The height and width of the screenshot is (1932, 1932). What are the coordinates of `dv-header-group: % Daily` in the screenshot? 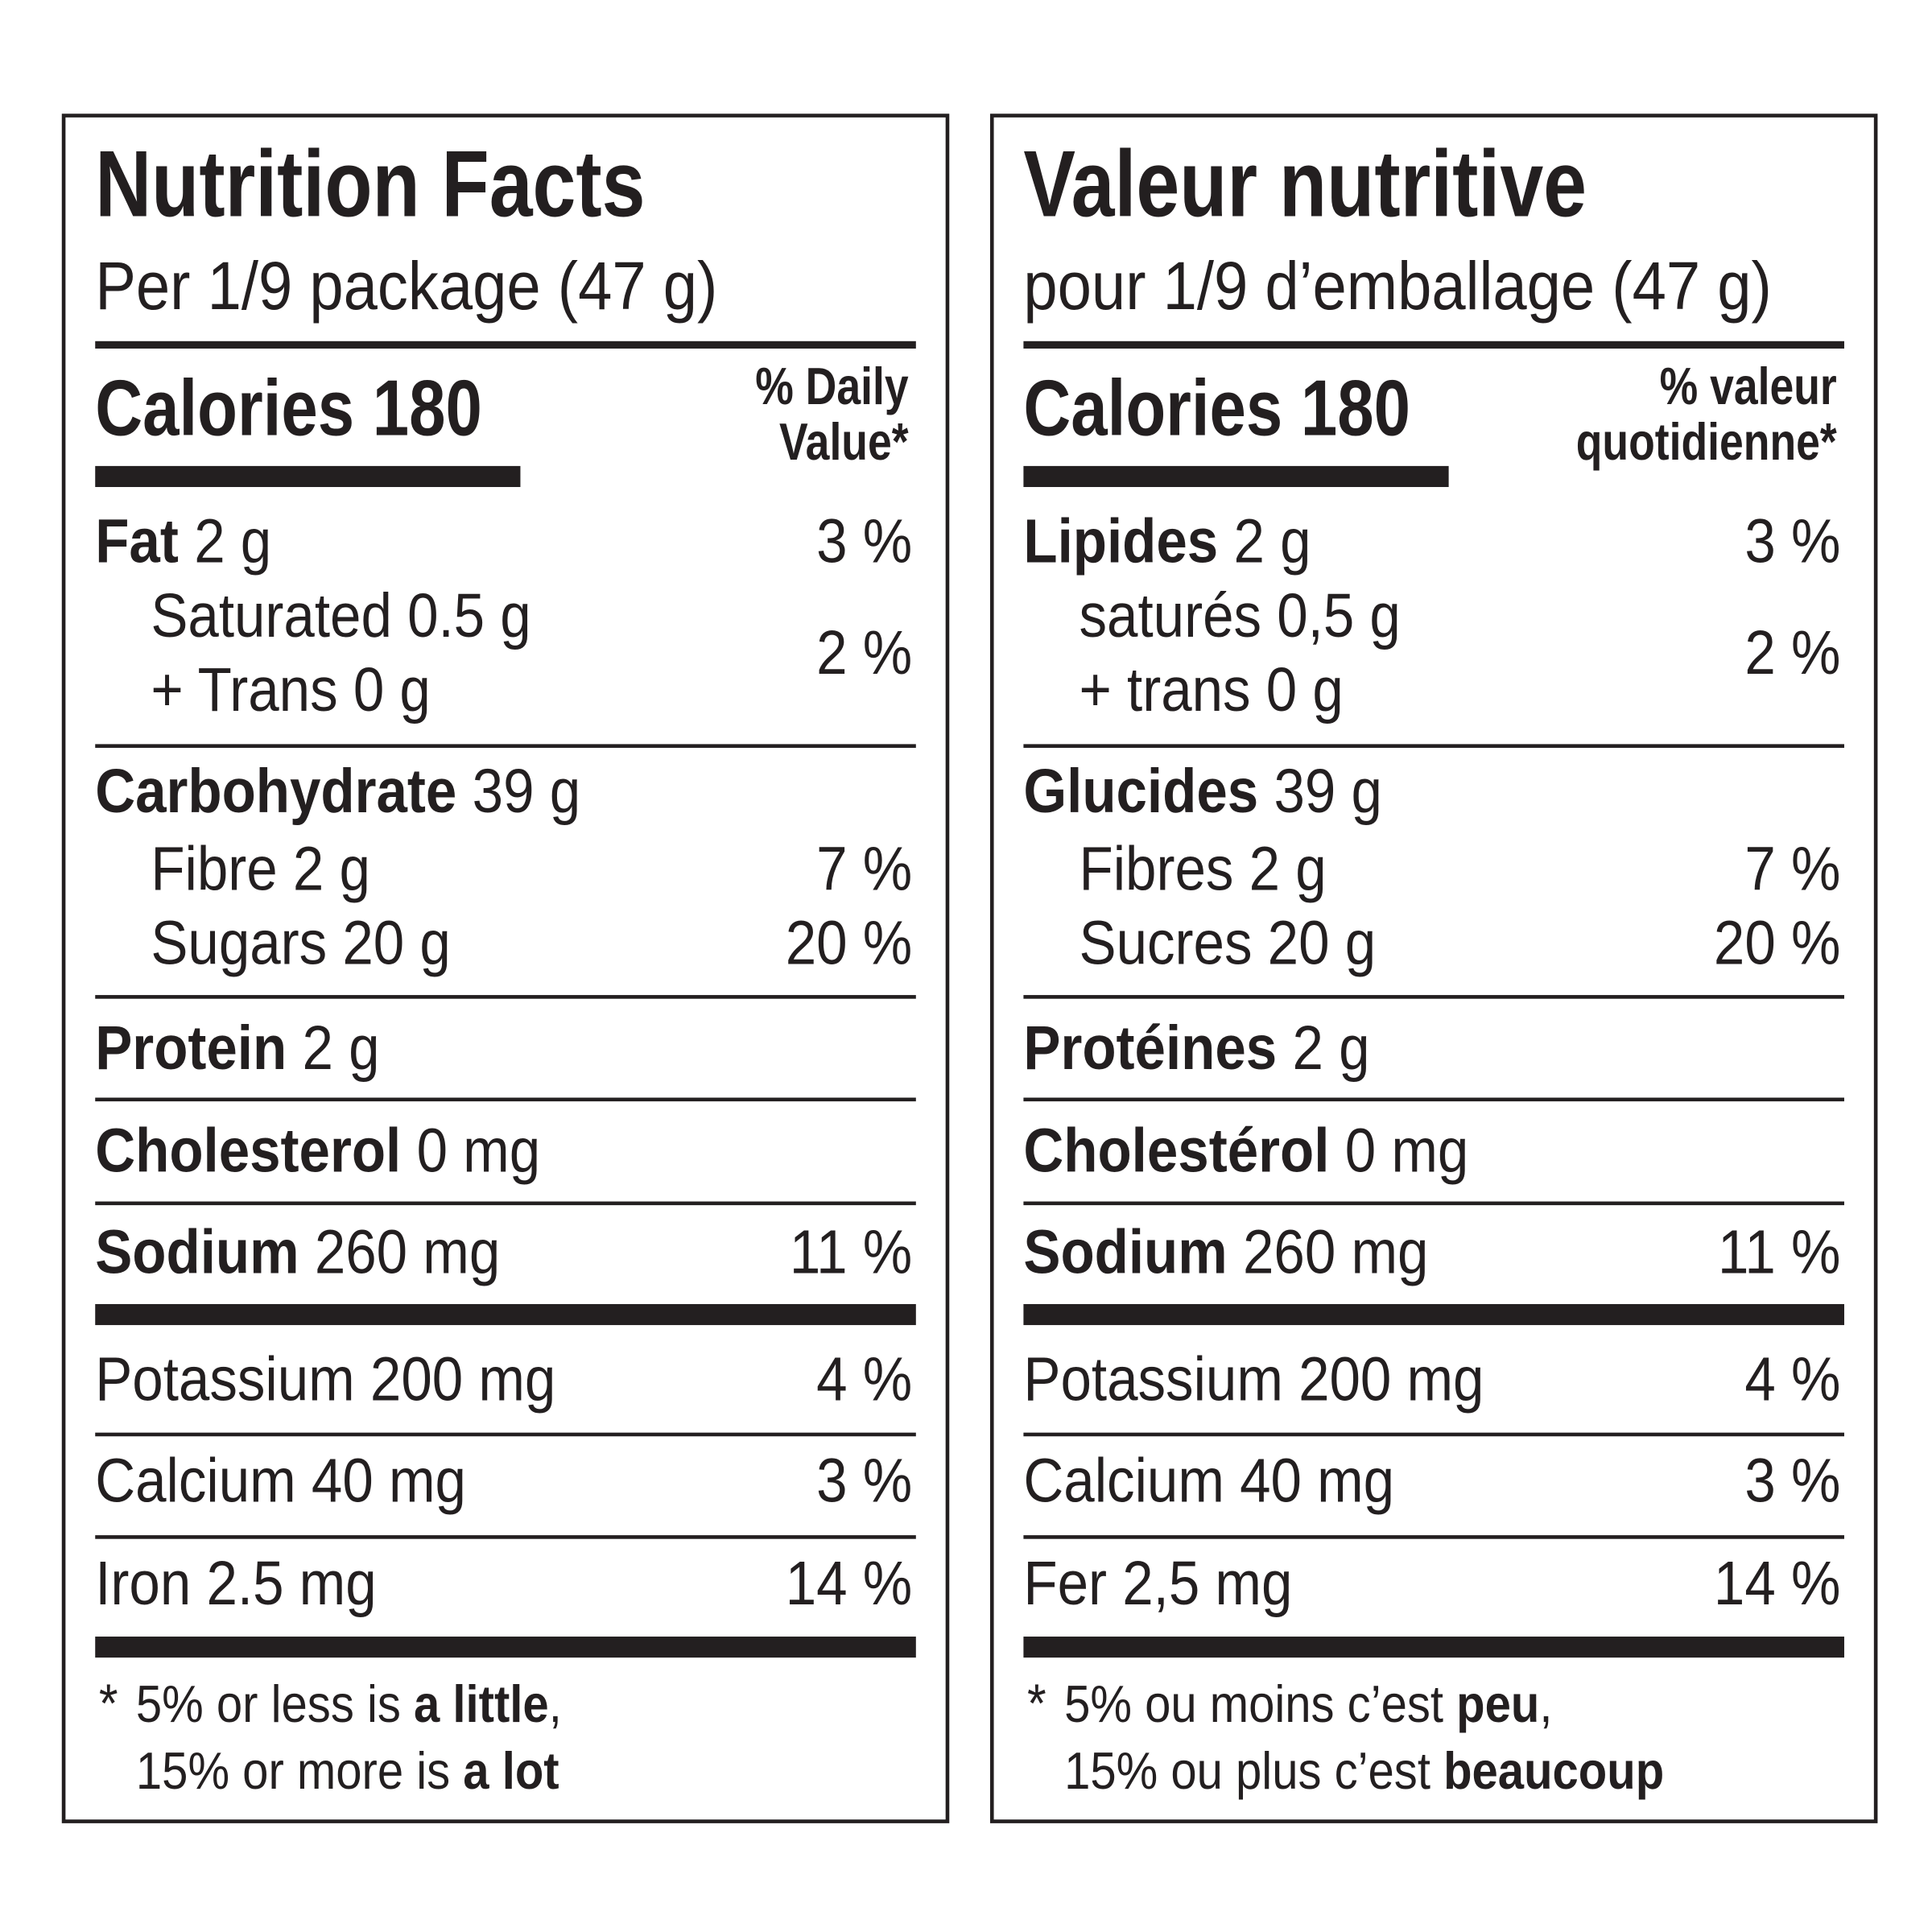 It's located at (831, 386).